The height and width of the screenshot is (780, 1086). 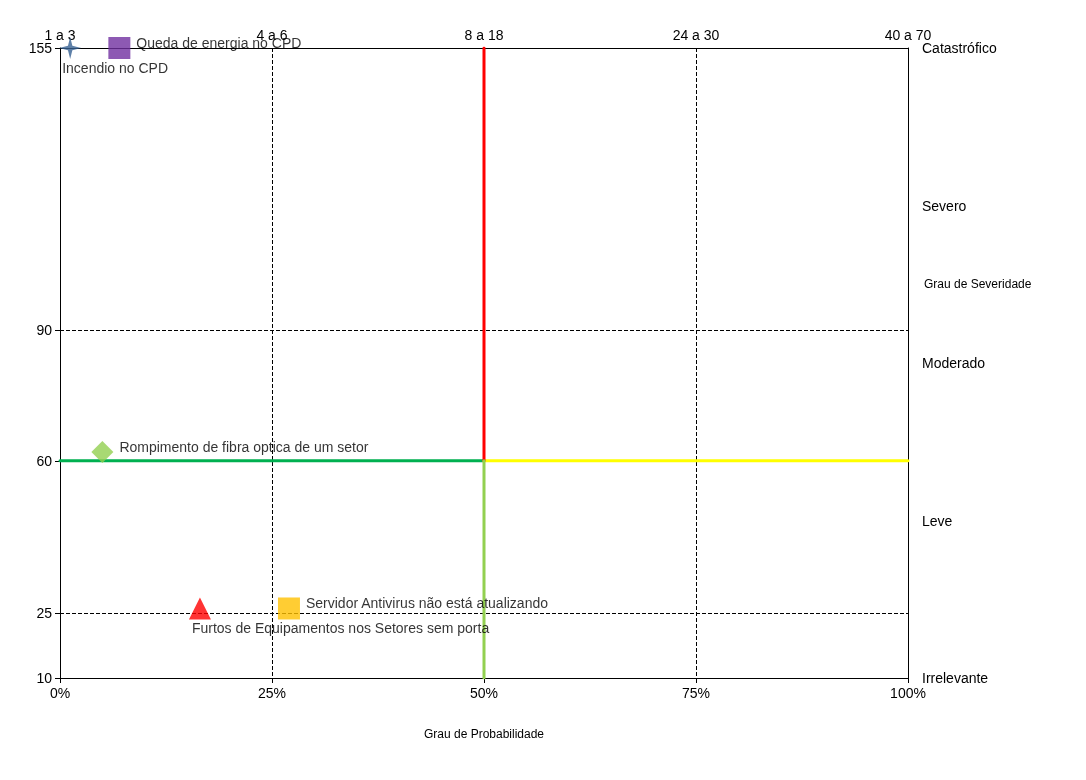 What do you see at coordinates (944, 205) in the screenshot?
I see `category-label: Severo` at bounding box center [944, 205].